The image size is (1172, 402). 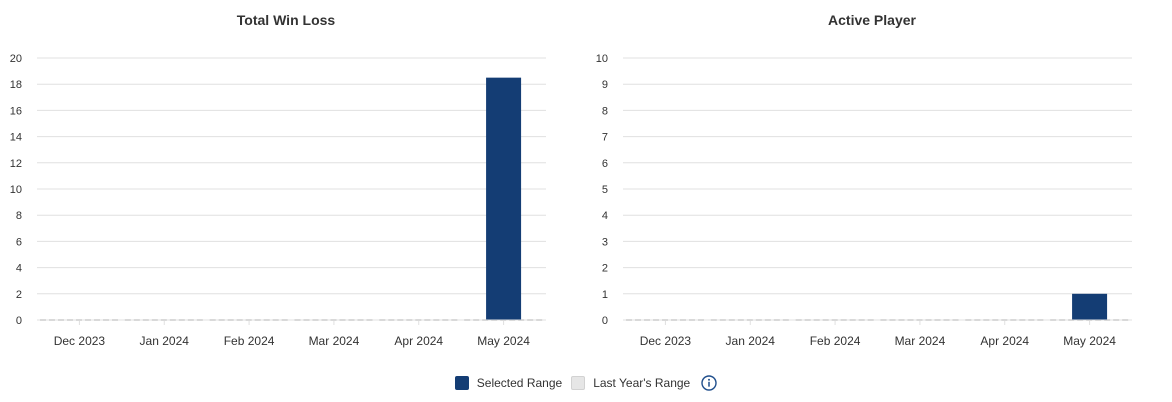 I want to click on y-tick-label: 3, so click(x=605, y=242).